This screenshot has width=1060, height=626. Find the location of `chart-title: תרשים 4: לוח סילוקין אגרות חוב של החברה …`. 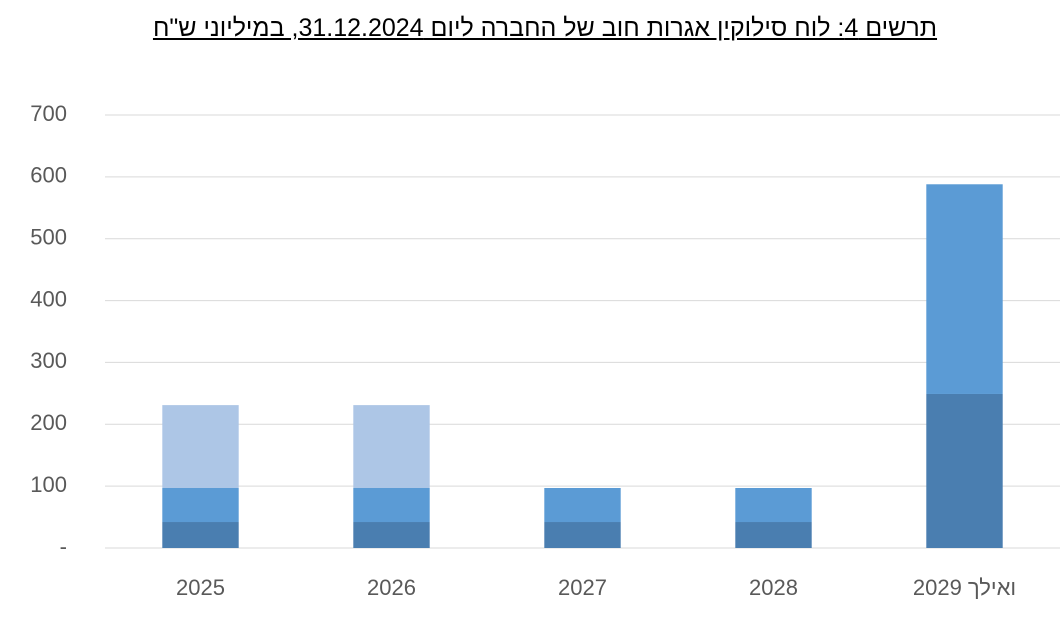

chart-title: תרשים 4: לוח סילוקין אגרות חוב של החברה … is located at coordinates (545, 28).